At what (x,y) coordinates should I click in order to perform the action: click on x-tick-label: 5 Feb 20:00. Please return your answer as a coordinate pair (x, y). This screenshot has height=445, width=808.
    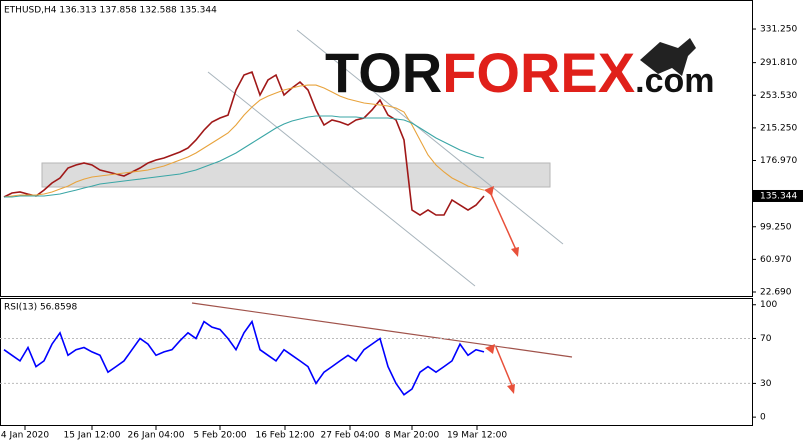
    Looking at the image, I should click on (220, 436).